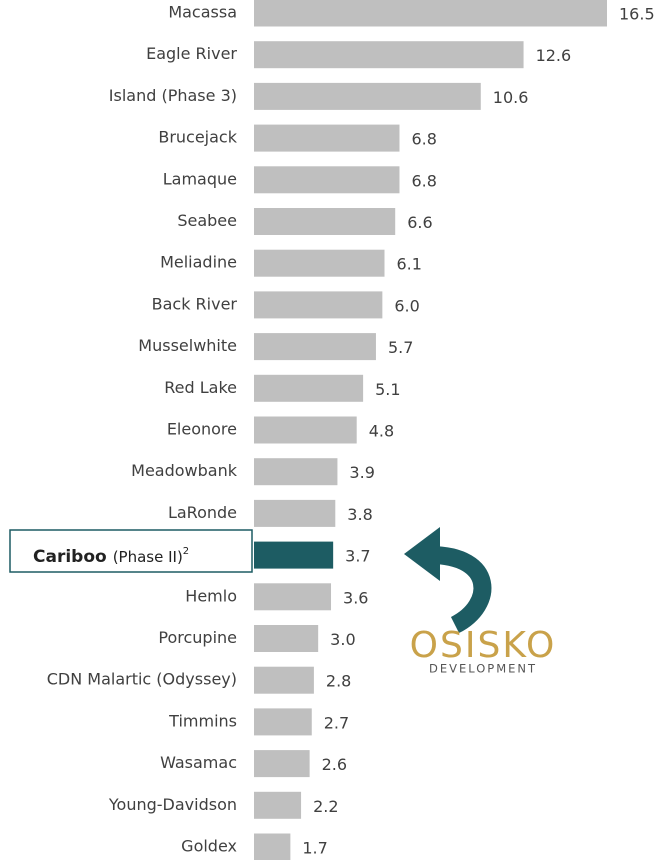 Image resolution: width=669 pixels, height=860 pixels. What do you see at coordinates (184, 470) in the screenshot?
I see `category-label: Meadowbank` at bounding box center [184, 470].